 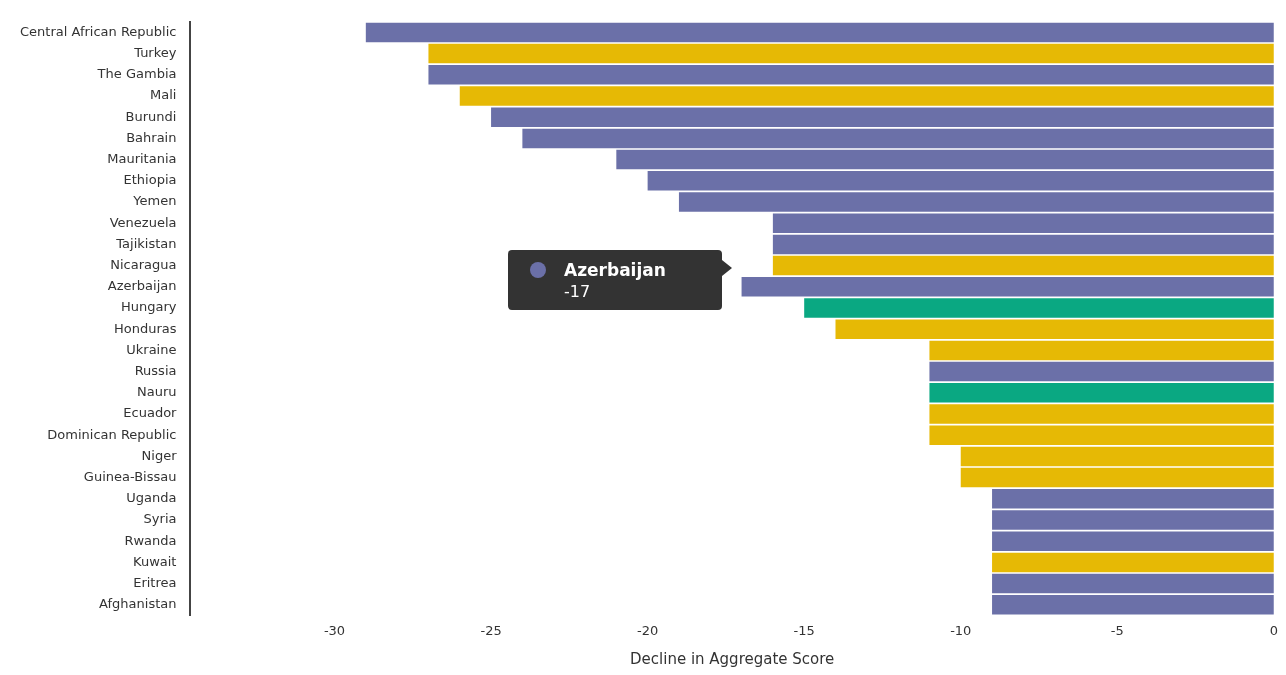 What do you see at coordinates (1274, 630) in the screenshot?
I see `x-tick-label: 0` at bounding box center [1274, 630].